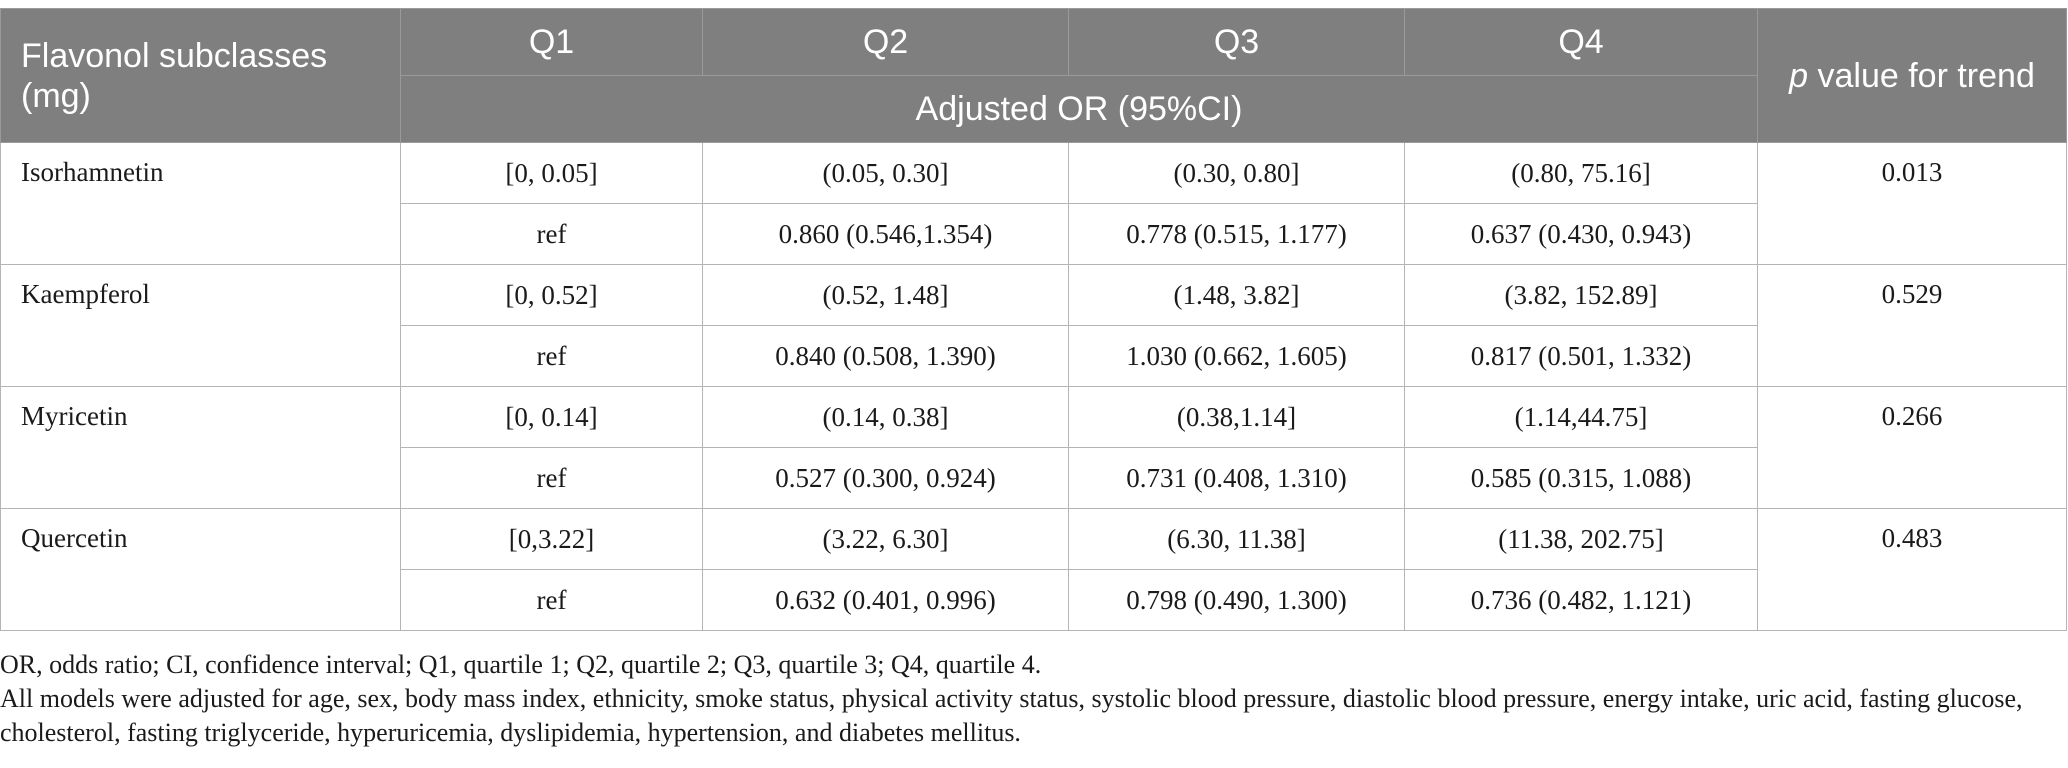 This screenshot has height=768, width=2068. What do you see at coordinates (885, 417) in the screenshot?
I see `range-cell-myricetin-q2: (0.14, 0.38]` at bounding box center [885, 417].